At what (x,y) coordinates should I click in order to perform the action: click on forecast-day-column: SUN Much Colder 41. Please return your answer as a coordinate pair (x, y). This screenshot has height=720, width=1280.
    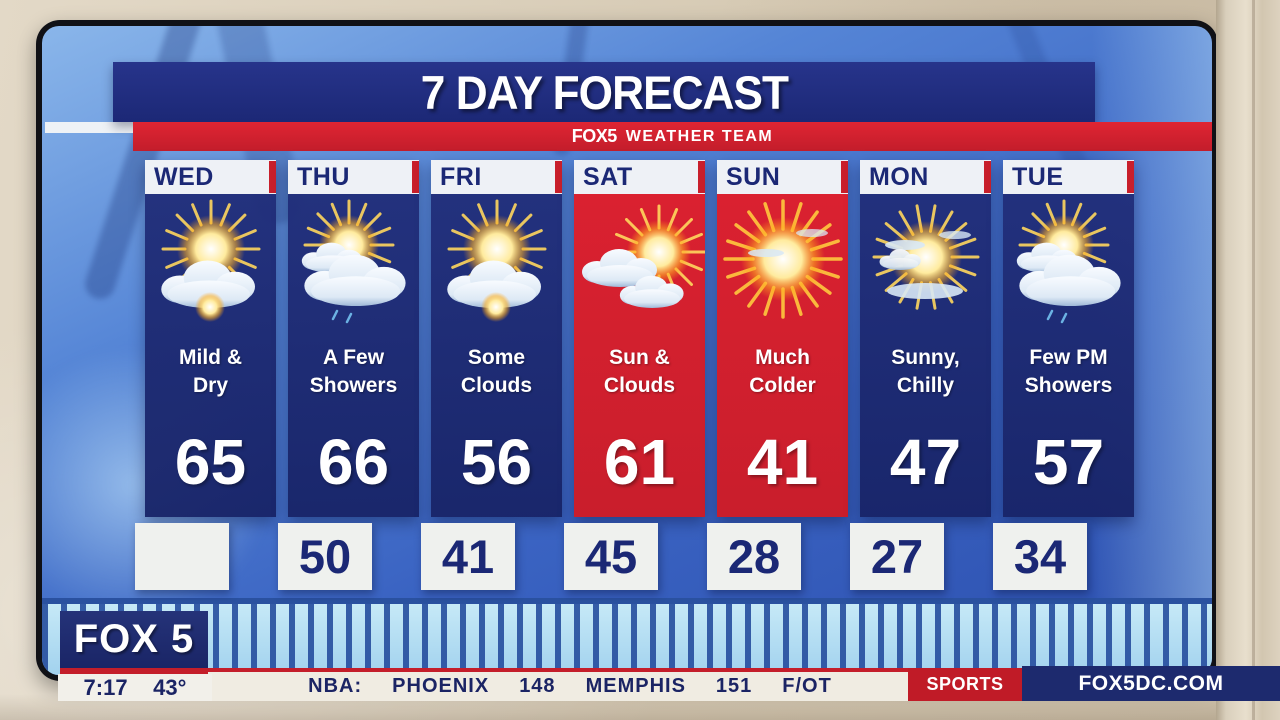
    Looking at the image, I should click on (782, 338).